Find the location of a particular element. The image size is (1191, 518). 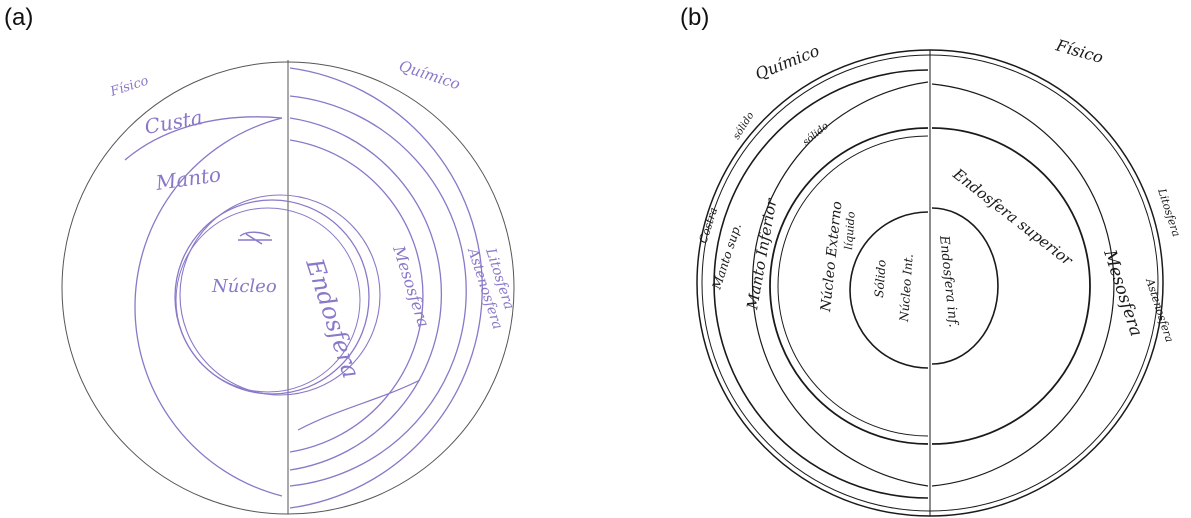

panel-b-right-core is located at coordinates (965, 286).